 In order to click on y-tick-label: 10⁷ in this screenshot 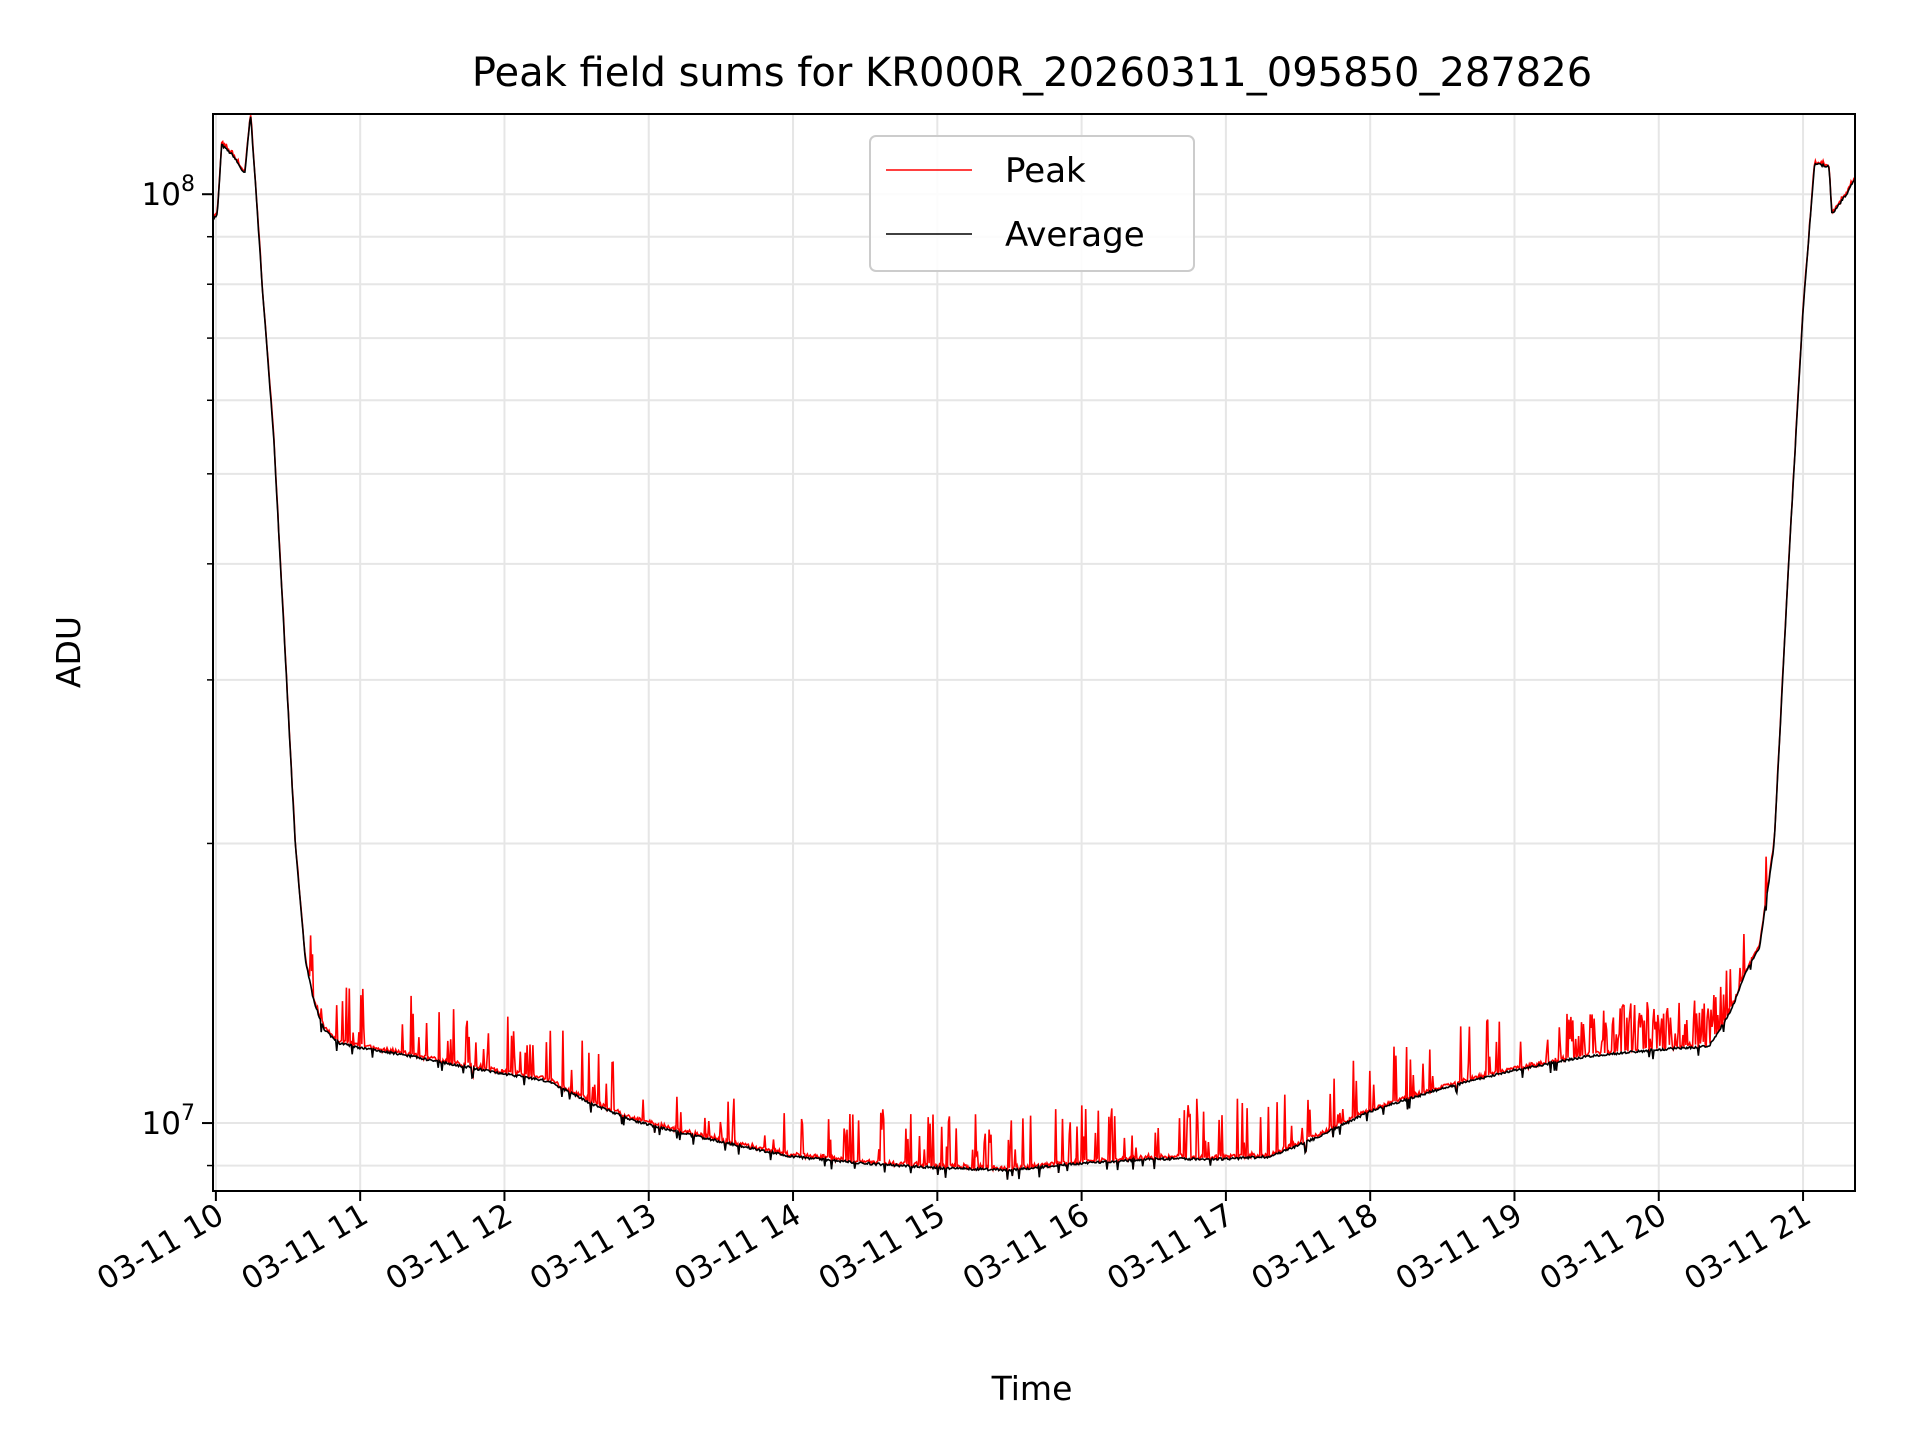, I will do `click(168, 1121)`.